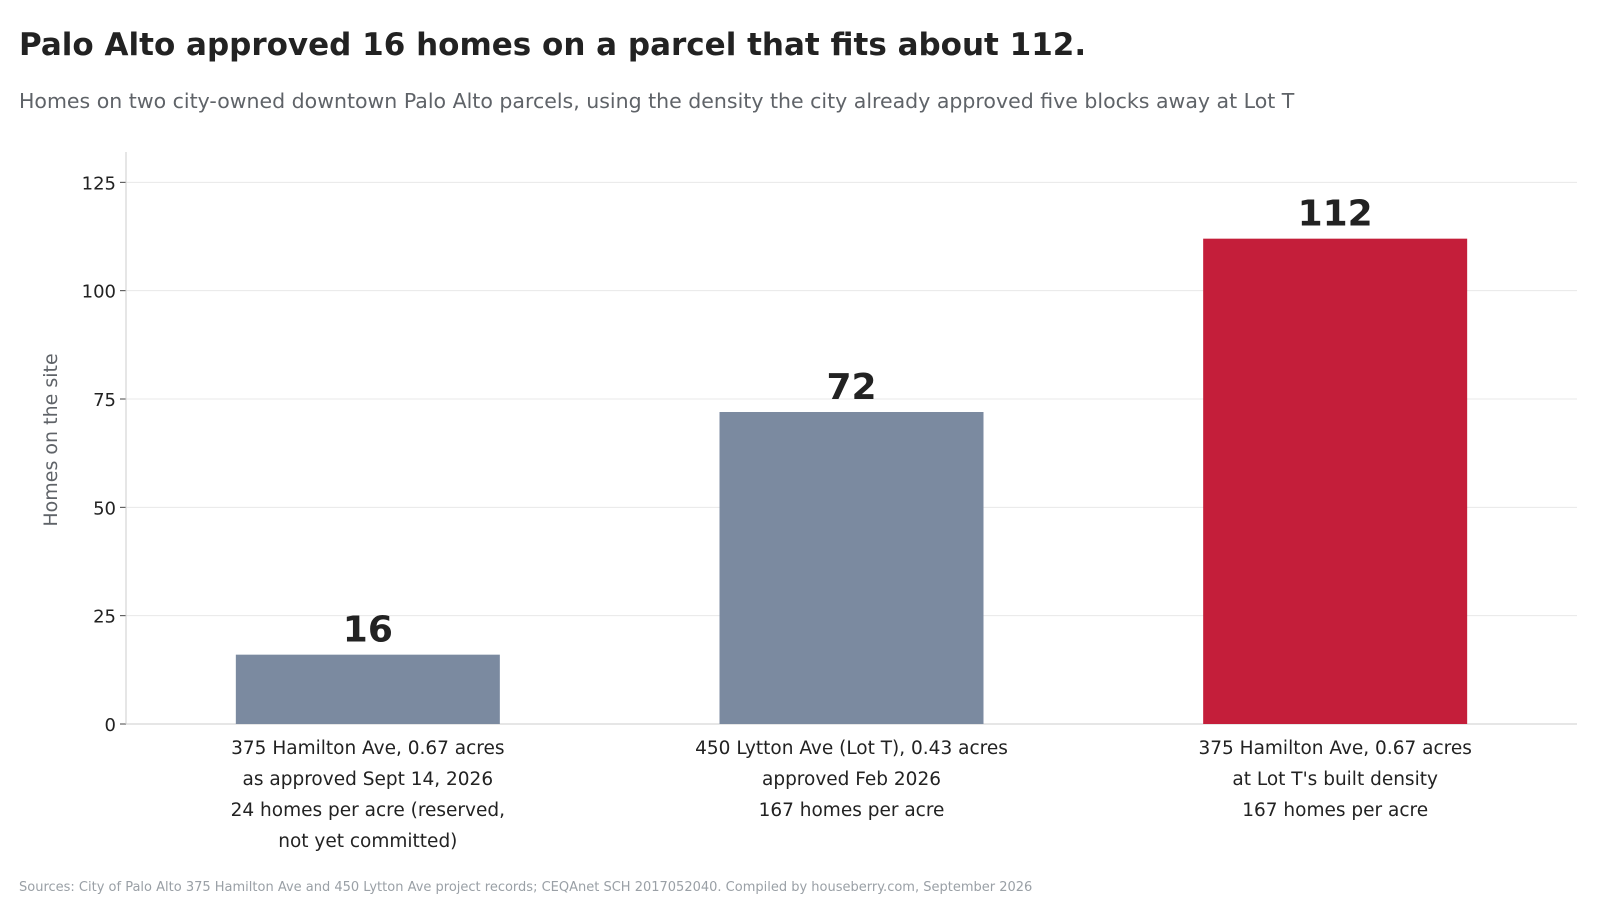 The height and width of the screenshot is (900, 1600). I want to click on x-tick-label-line: 450 Lytton Ave (Lot T), 0.43 acres, so click(851, 748).